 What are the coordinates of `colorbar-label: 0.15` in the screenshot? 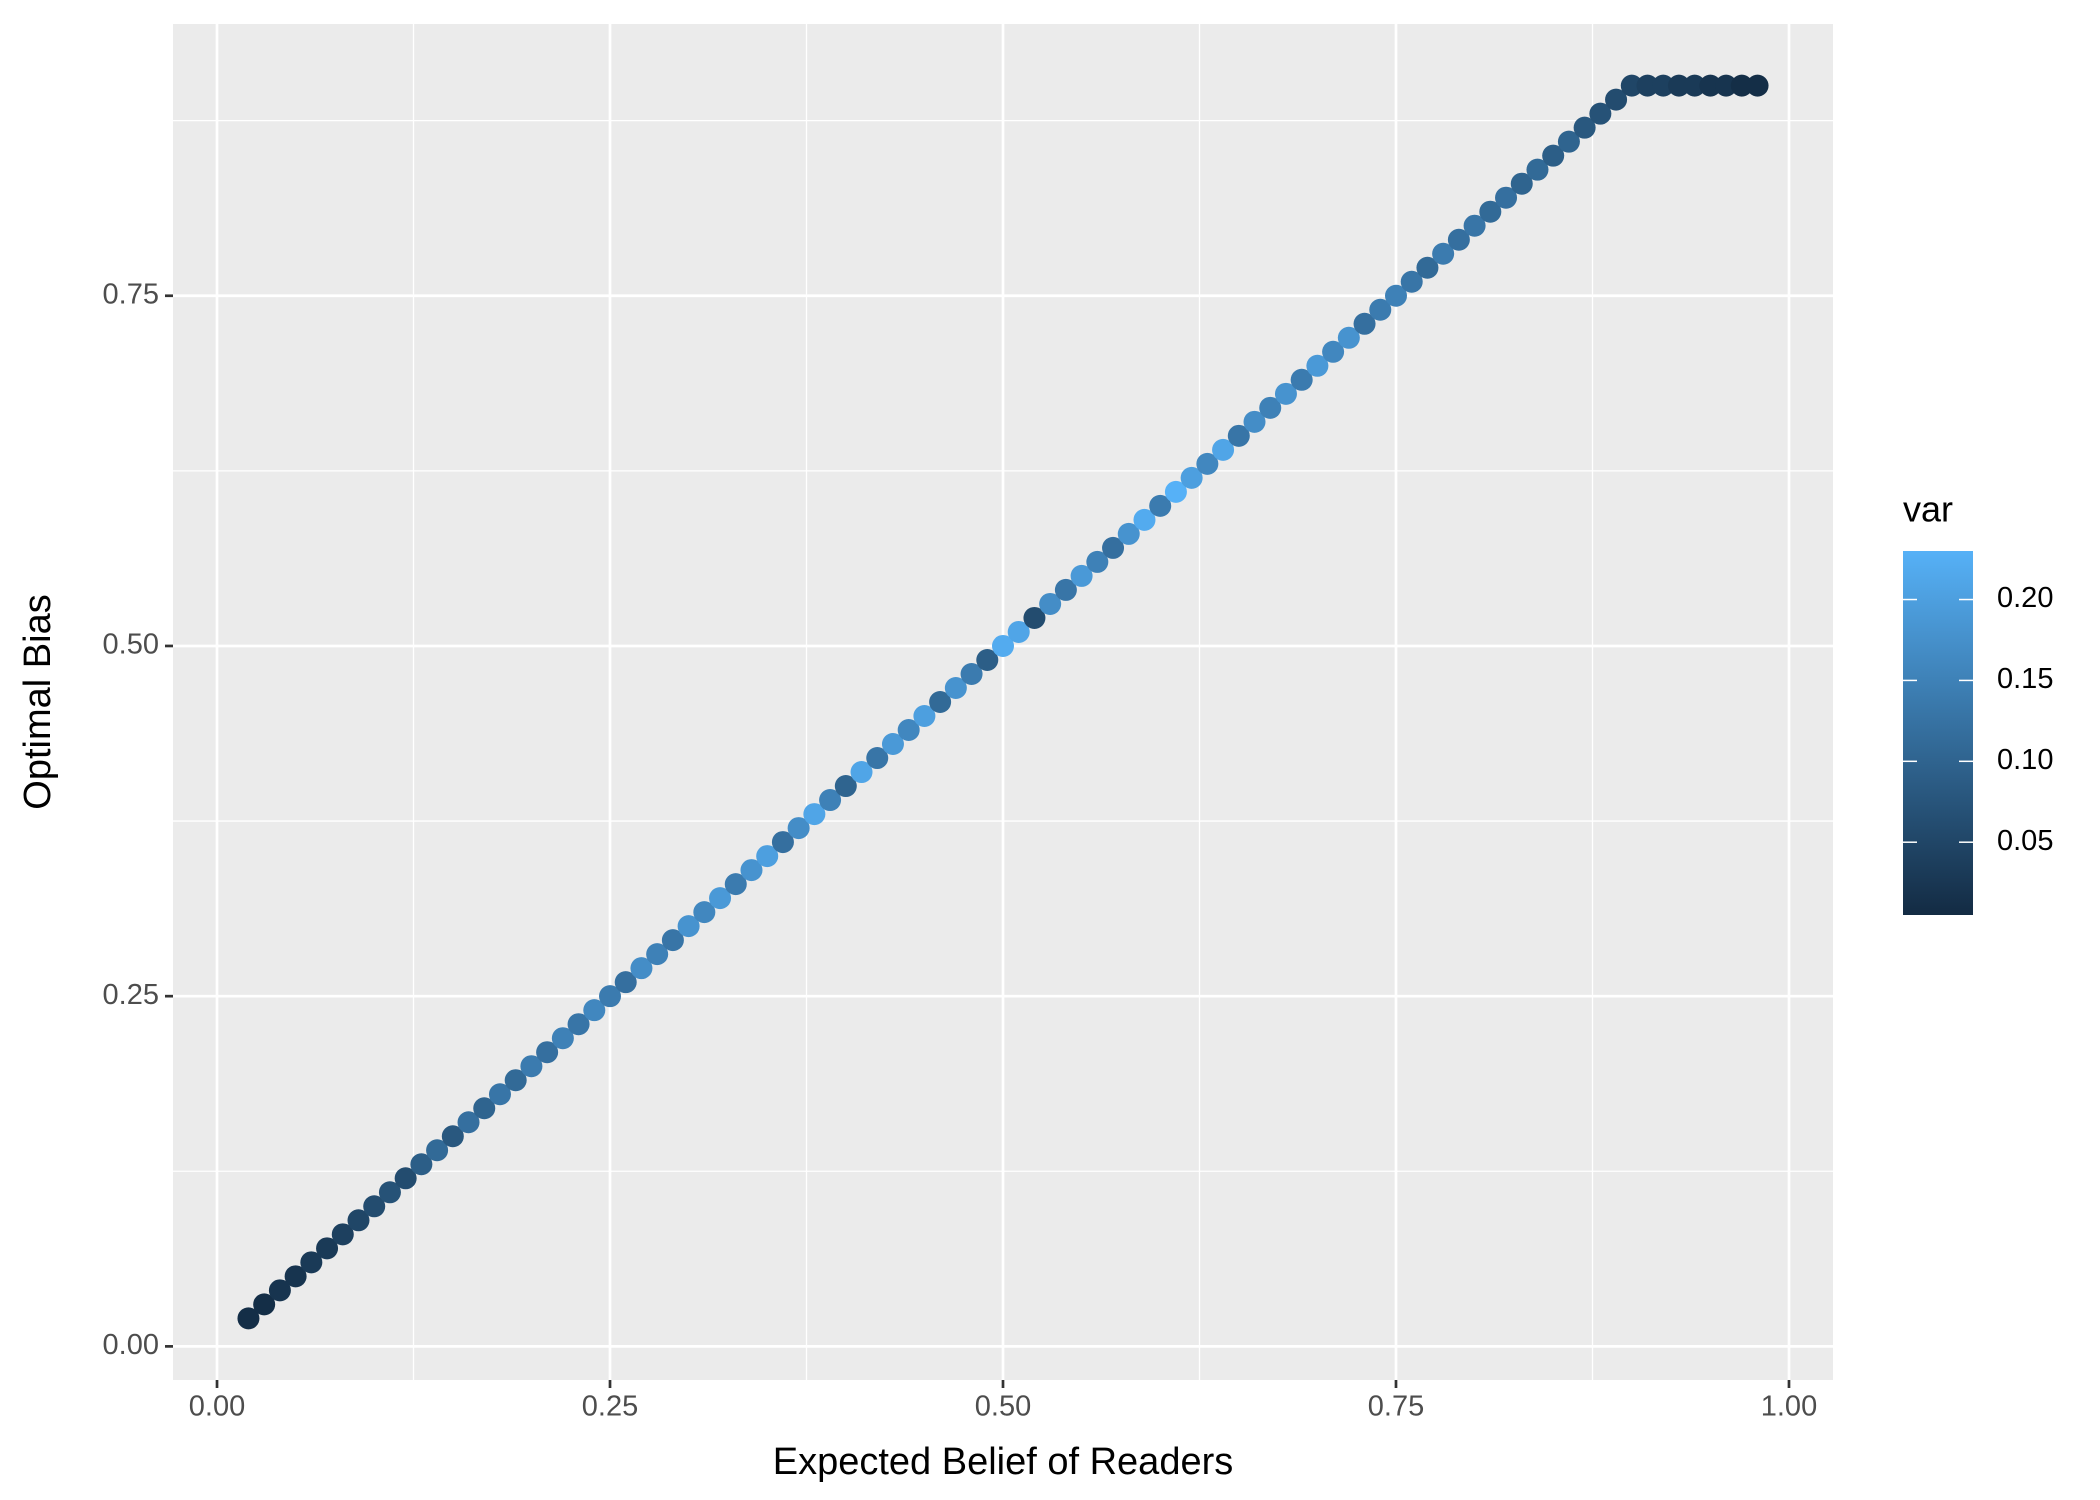 It's located at (2025, 679).